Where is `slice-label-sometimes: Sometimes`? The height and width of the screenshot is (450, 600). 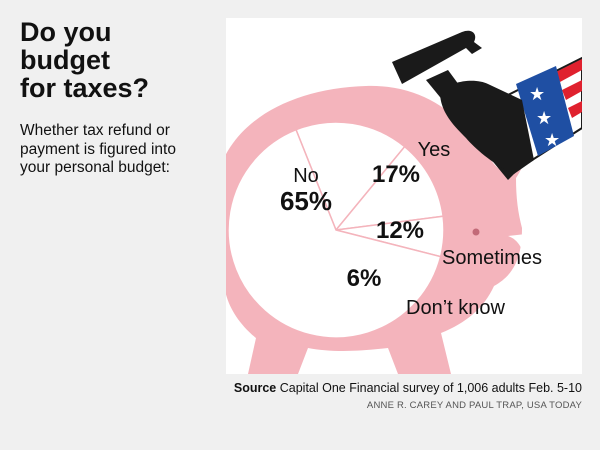
slice-label-sometimes: Sometimes is located at coordinates (492, 258).